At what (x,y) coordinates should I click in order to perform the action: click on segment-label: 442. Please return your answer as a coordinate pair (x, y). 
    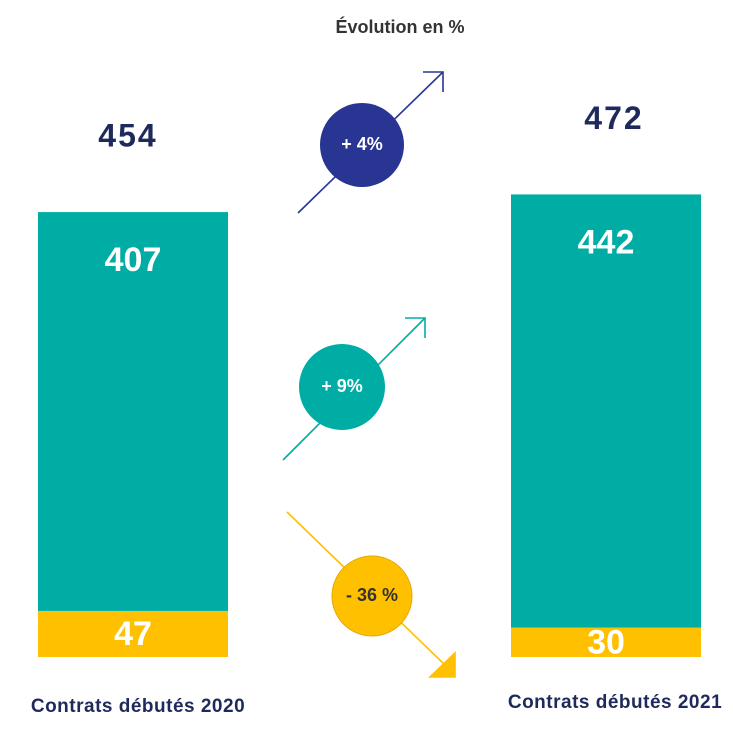
    Looking at the image, I should click on (606, 242).